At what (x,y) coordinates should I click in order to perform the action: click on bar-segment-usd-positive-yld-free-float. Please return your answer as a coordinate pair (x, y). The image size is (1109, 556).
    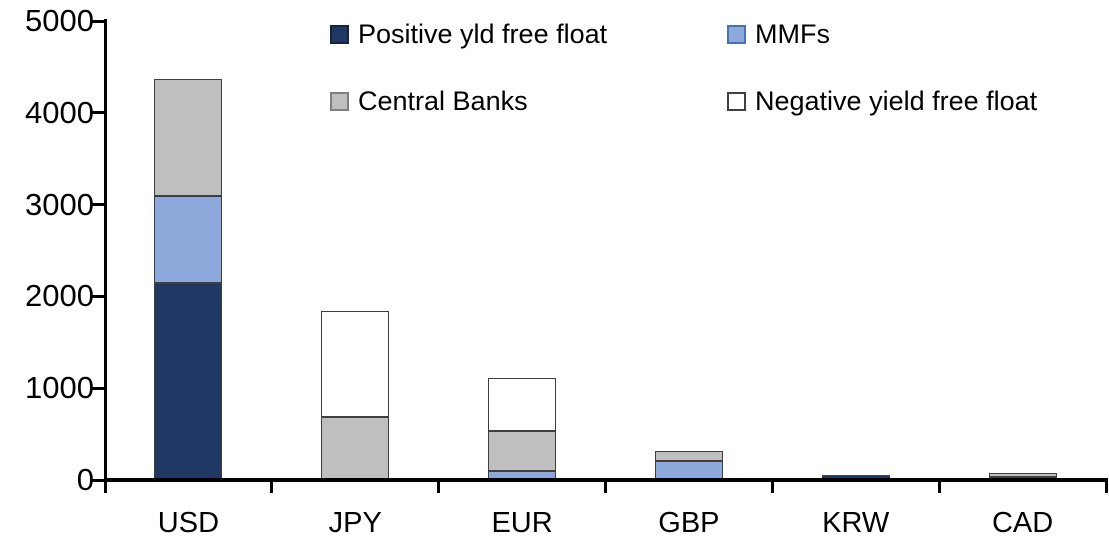
    Looking at the image, I should click on (188, 381).